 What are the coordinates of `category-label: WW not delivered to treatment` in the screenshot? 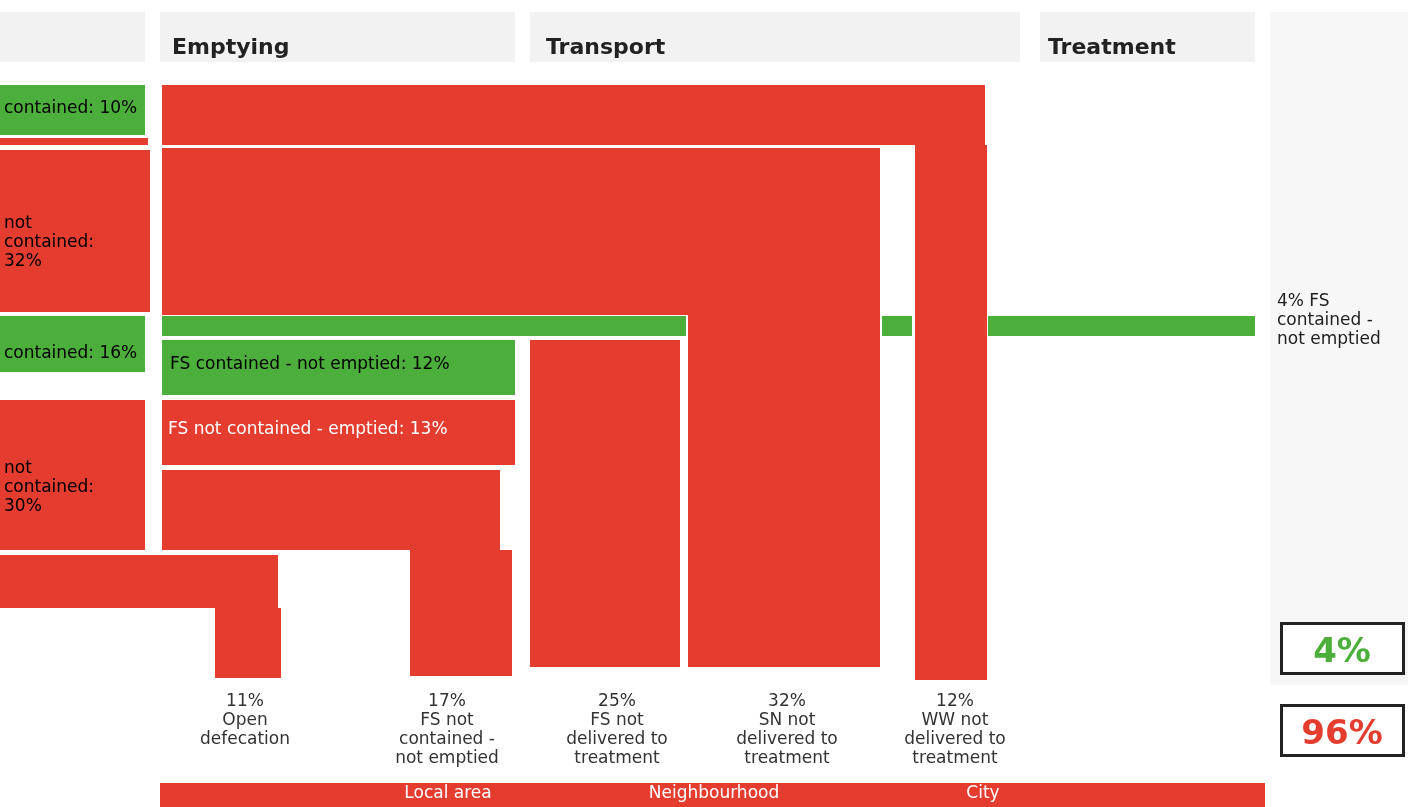 It's located at (955, 738).